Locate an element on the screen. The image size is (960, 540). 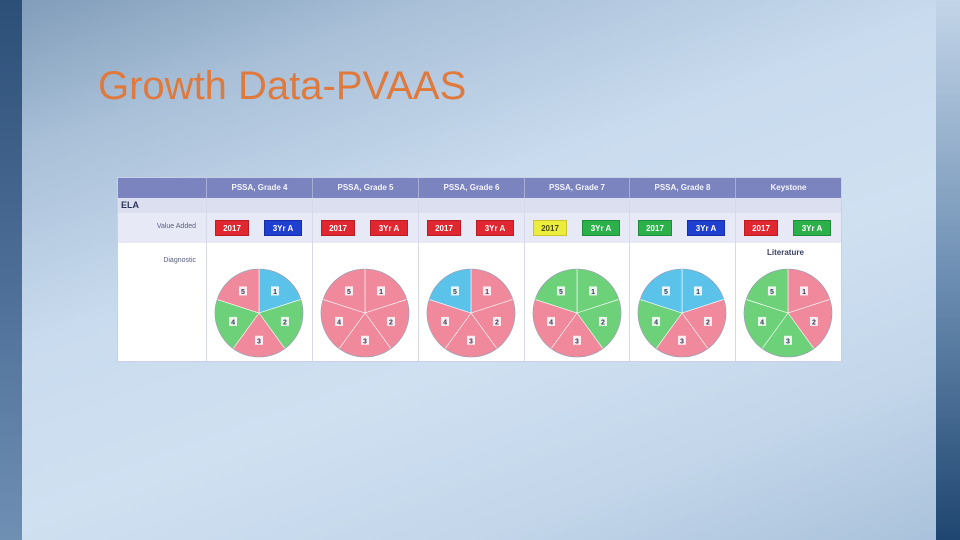
literature-label: Literature is located at coordinates (785, 252).